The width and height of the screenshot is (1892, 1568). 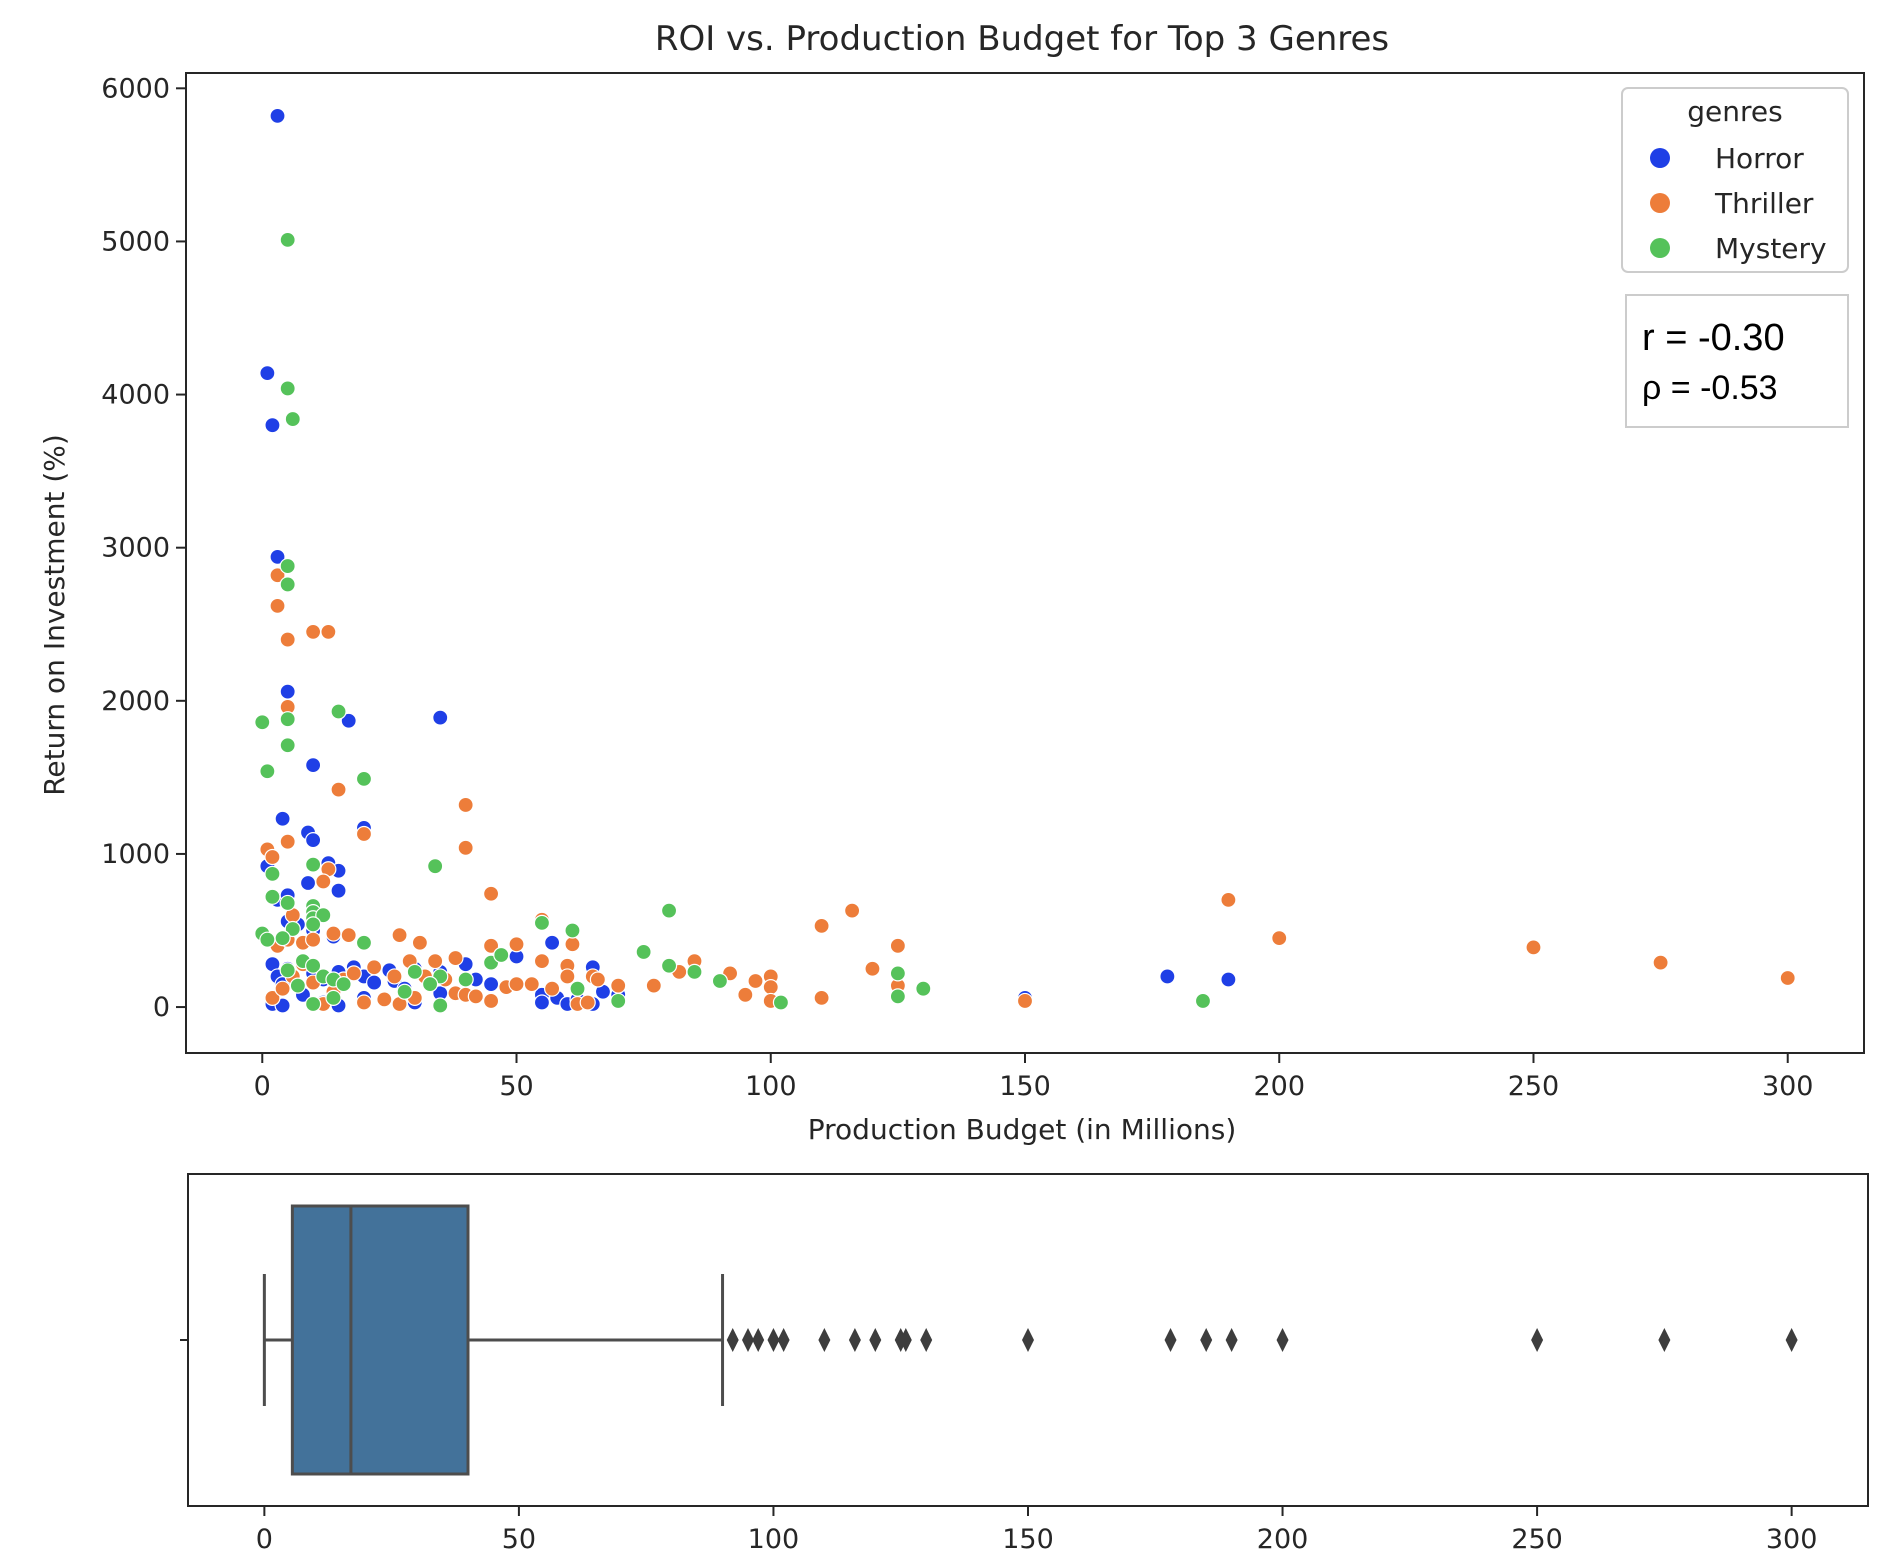 I want to click on box-x-tick-label: 200, so click(x=1283, y=1539).